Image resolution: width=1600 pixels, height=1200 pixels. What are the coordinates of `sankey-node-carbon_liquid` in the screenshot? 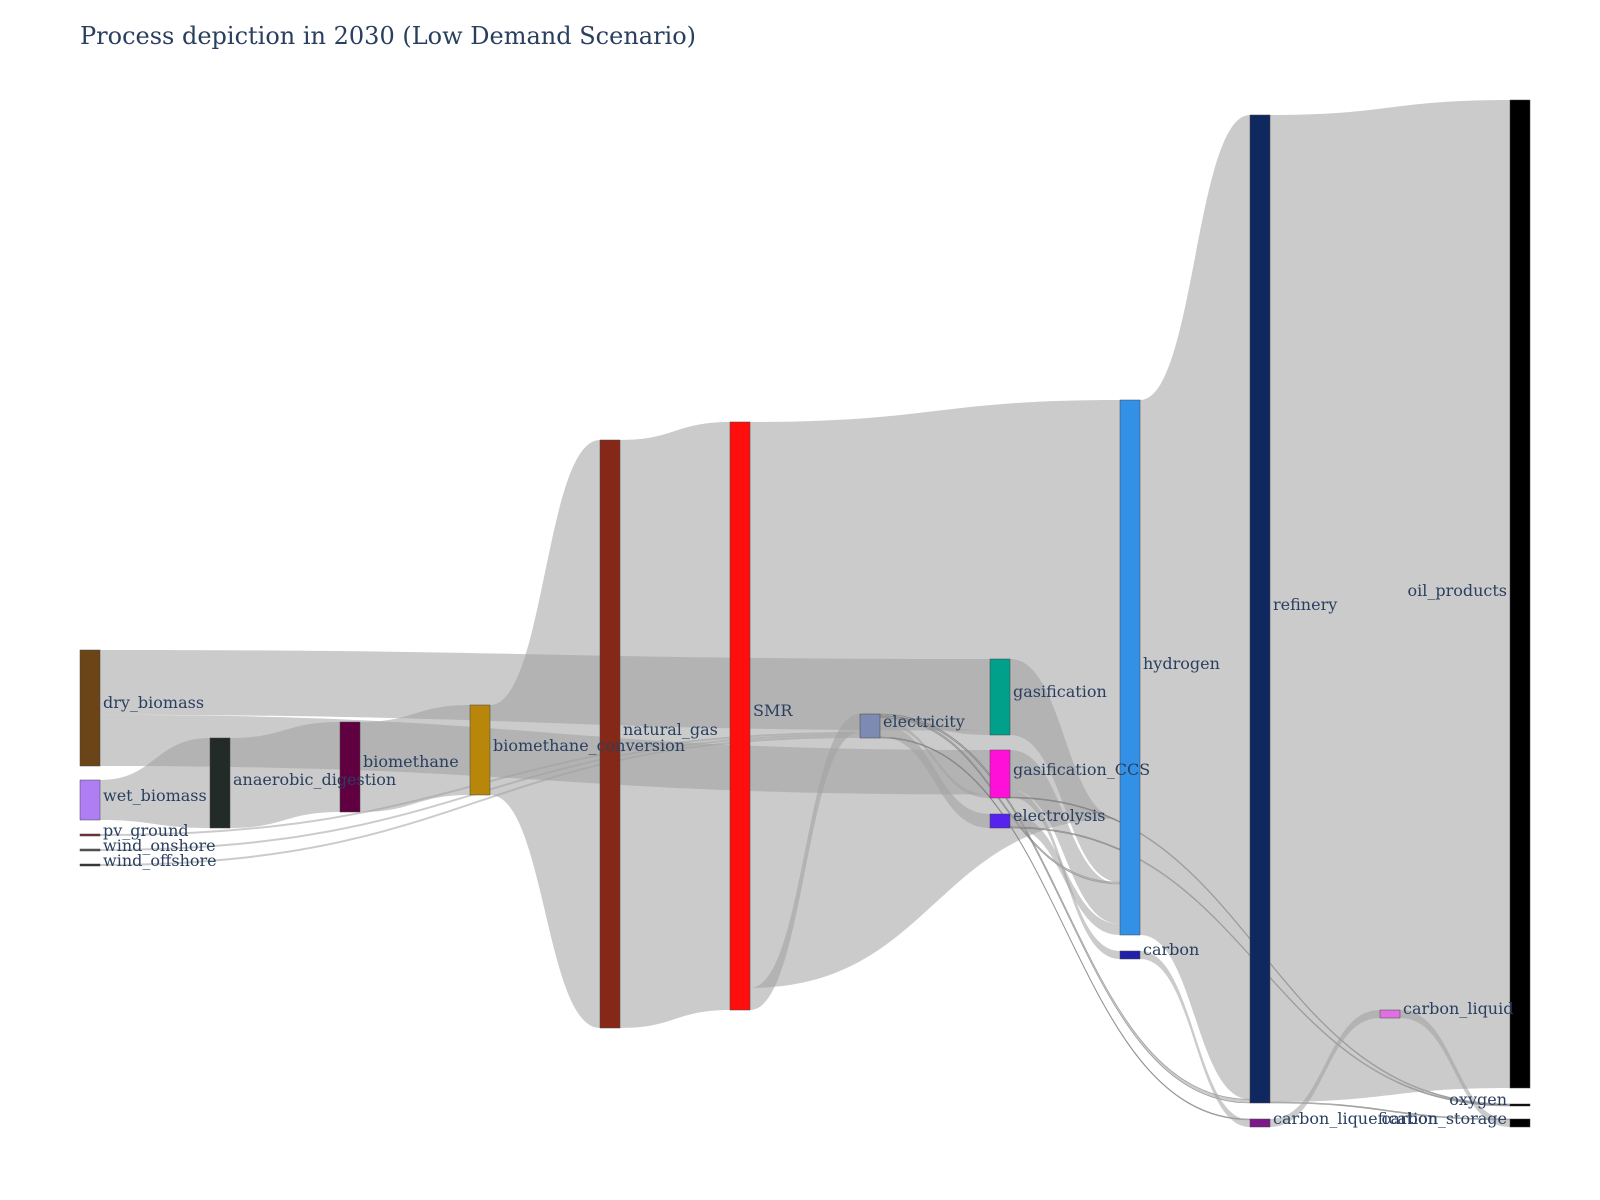 It's located at (1390, 1014).